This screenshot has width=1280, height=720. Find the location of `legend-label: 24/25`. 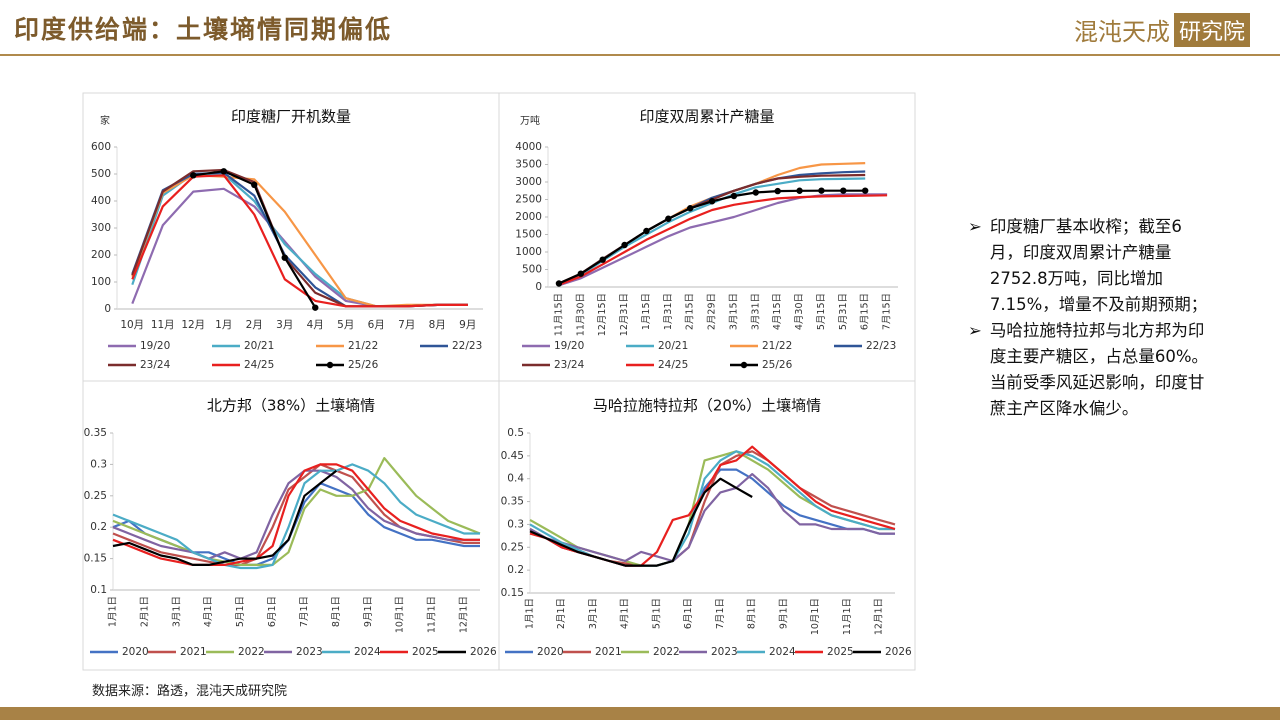

legend-label: 24/25 is located at coordinates (673, 365).